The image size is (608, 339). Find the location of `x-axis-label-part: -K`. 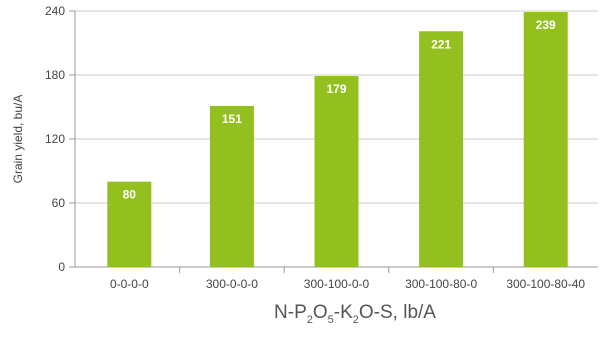

x-axis-label-part: -K is located at coordinates (343, 312).